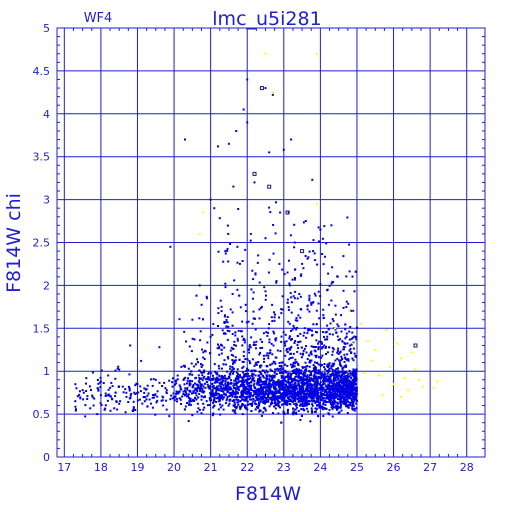 The height and width of the screenshot is (512, 512). What do you see at coordinates (46, 371) in the screenshot?
I see `y-tick-label: 1` at bounding box center [46, 371].